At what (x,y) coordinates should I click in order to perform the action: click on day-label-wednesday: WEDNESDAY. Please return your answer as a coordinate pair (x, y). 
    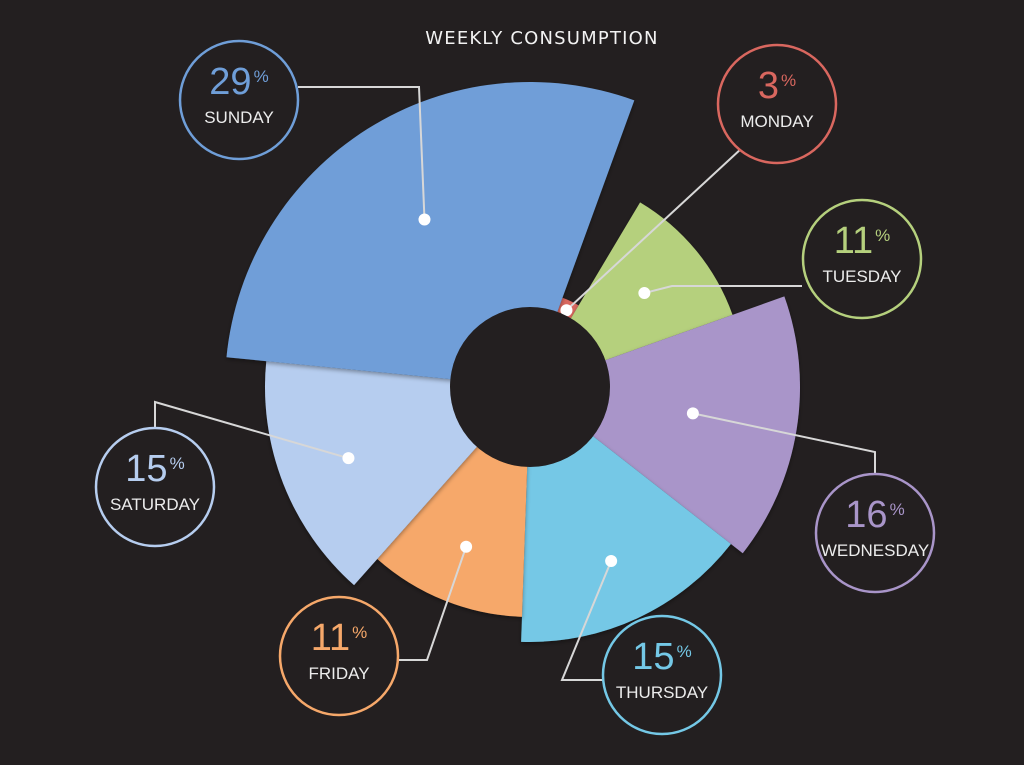
    Looking at the image, I should click on (875, 550).